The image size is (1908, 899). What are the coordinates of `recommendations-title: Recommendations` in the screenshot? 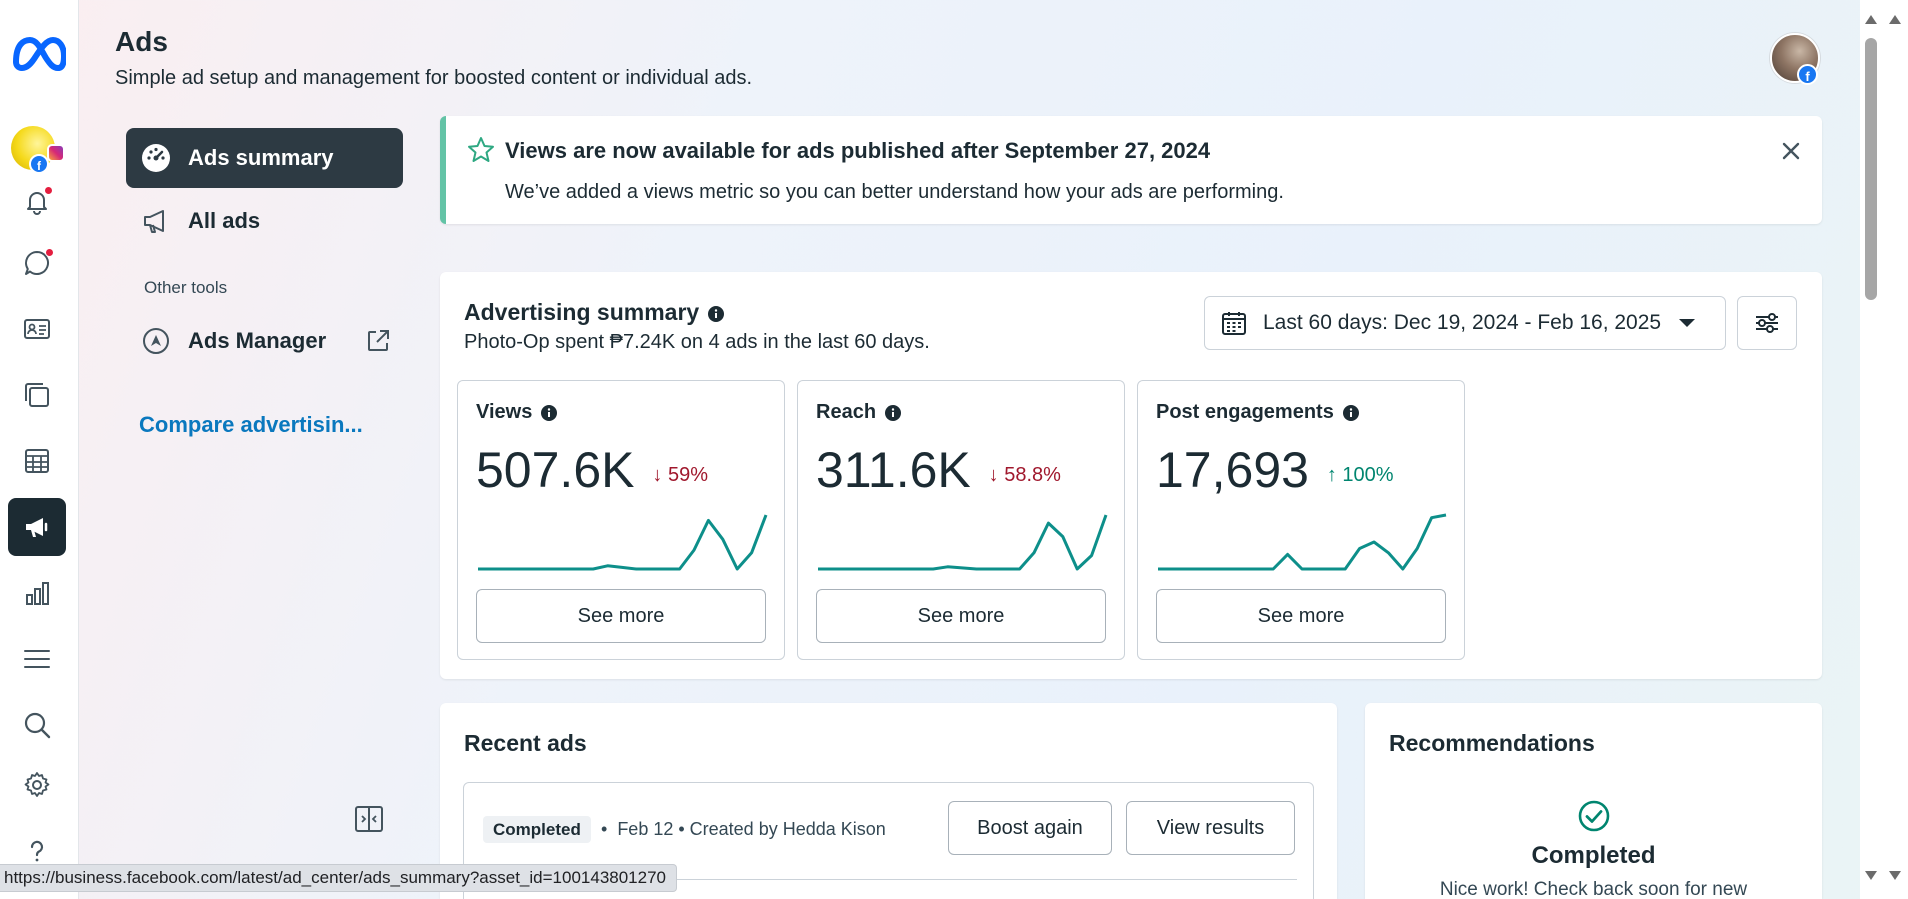 It's located at (1492, 743).